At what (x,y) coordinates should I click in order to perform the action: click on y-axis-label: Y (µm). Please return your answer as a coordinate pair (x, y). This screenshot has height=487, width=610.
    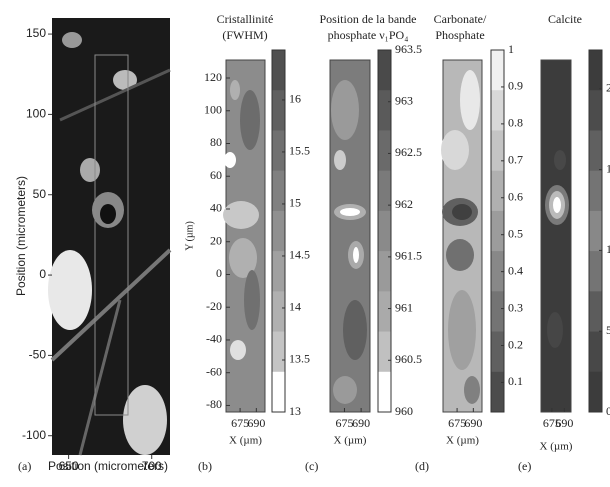
    Looking at the image, I should click on (189, 236).